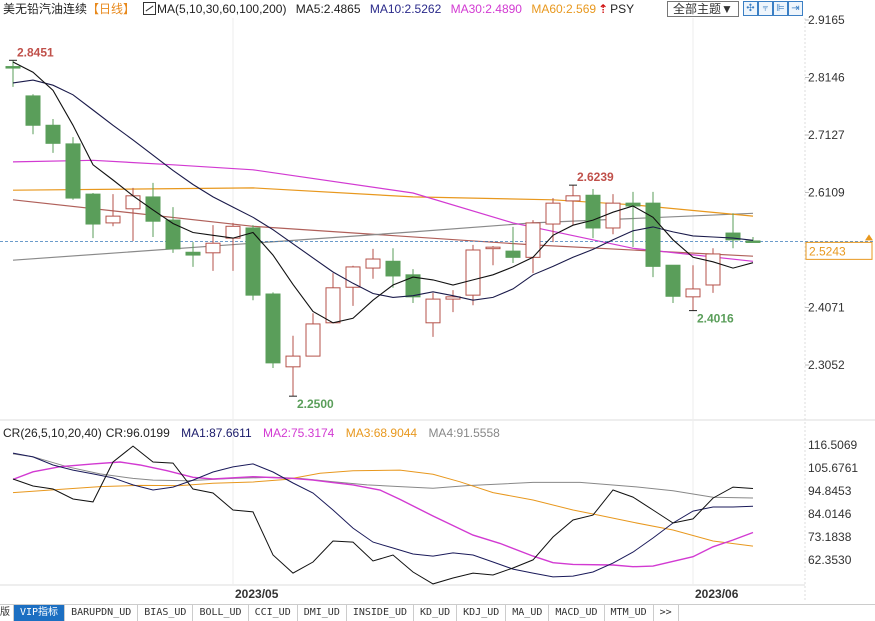  What do you see at coordinates (717, 594) in the screenshot?
I see `x-axis-label: 2023/06` at bounding box center [717, 594].